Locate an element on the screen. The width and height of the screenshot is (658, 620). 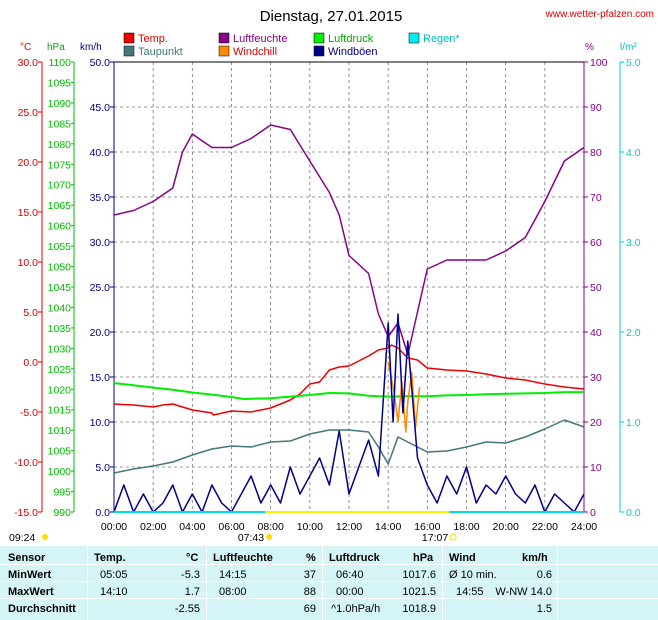
legend-item-dewpoint: Taupunkt is located at coordinates (153, 51).